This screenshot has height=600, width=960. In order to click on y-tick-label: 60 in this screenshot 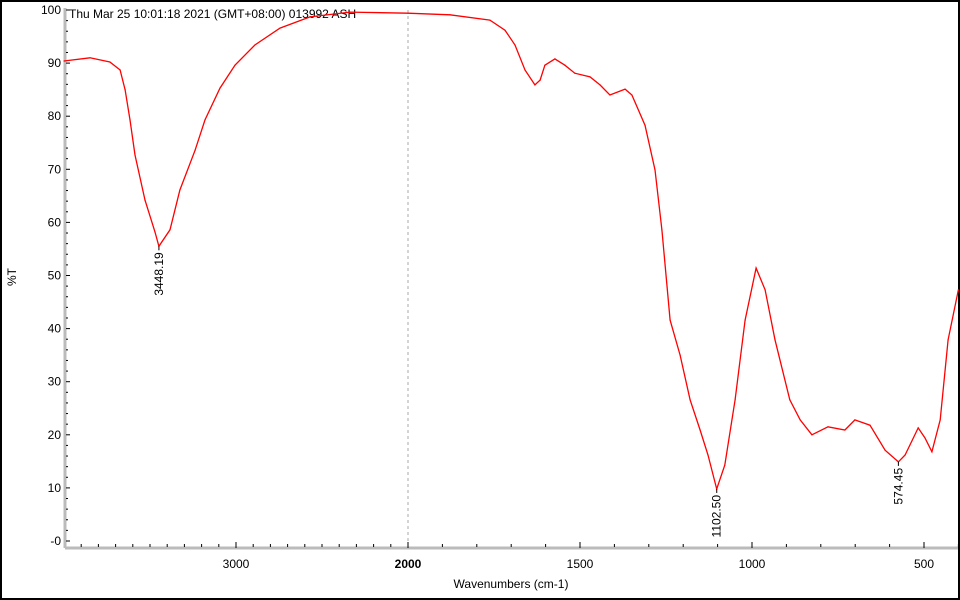, I will do `click(55, 222)`.